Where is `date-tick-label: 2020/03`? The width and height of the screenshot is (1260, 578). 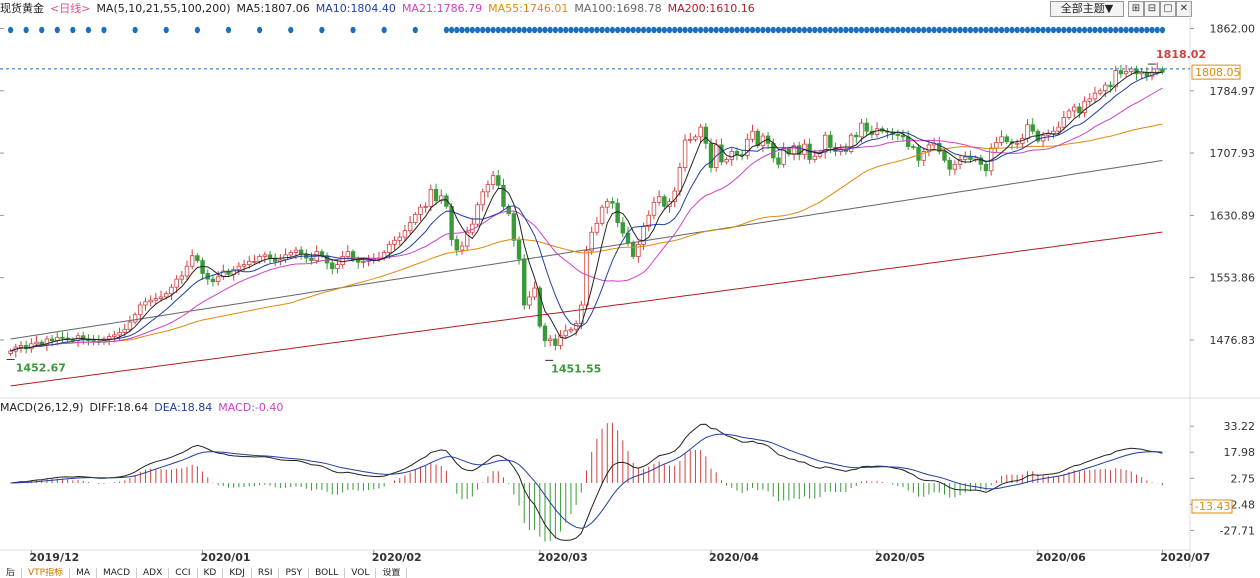
date-tick-label: 2020/03 is located at coordinates (563, 557).